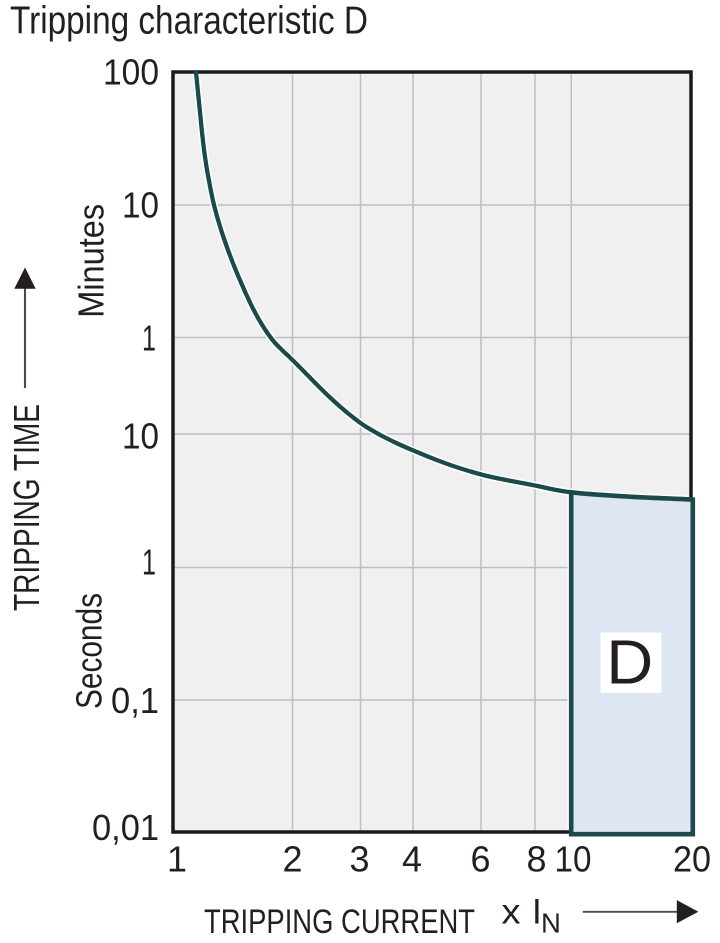  Describe the element at coordinates (536, 859) in the screenshot. I see `svg-text: 8` at that location.